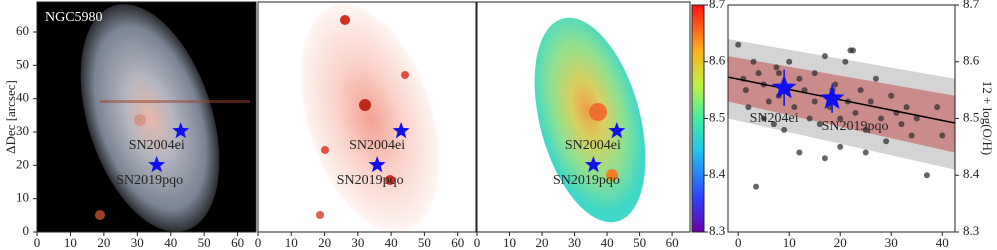 This screenshot has width=997, height=250. Describe the element at coordinates (971, 60) in the screenshot. I see `y-tick-label: 8.6` at that location.